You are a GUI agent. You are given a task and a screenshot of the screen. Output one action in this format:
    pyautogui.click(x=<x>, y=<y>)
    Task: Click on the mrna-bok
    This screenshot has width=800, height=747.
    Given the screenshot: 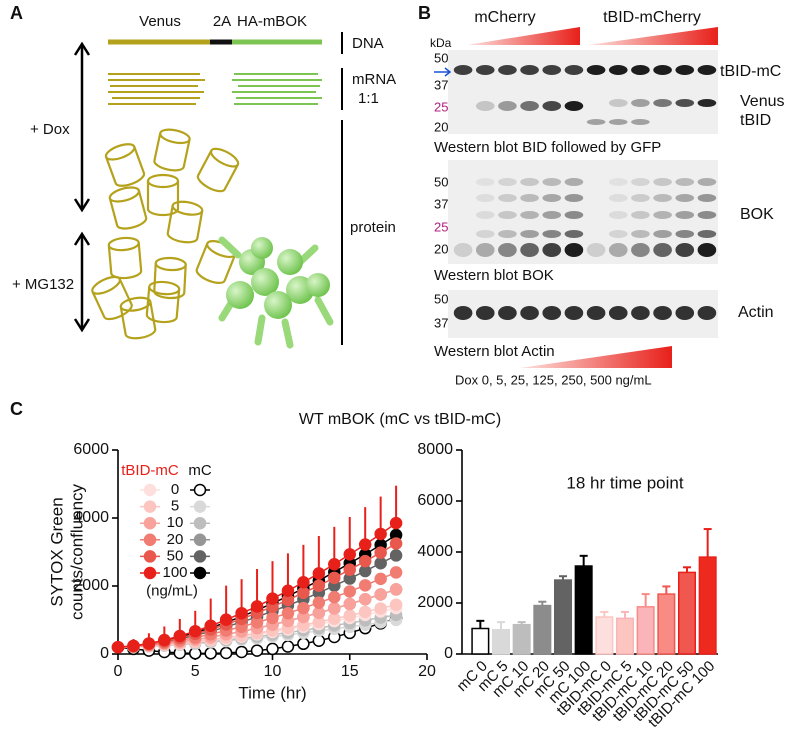 What is the action you would take?
    pyautogui.click(x=277, y=89)
    